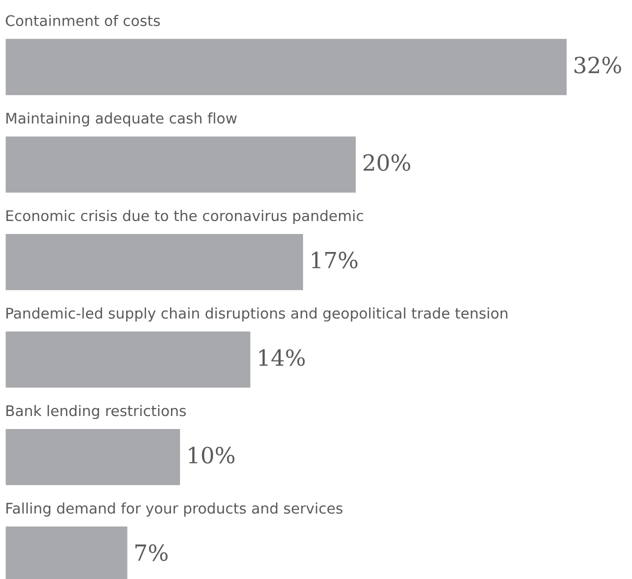  I want to click on data-label: 32%, so click(598, 65).